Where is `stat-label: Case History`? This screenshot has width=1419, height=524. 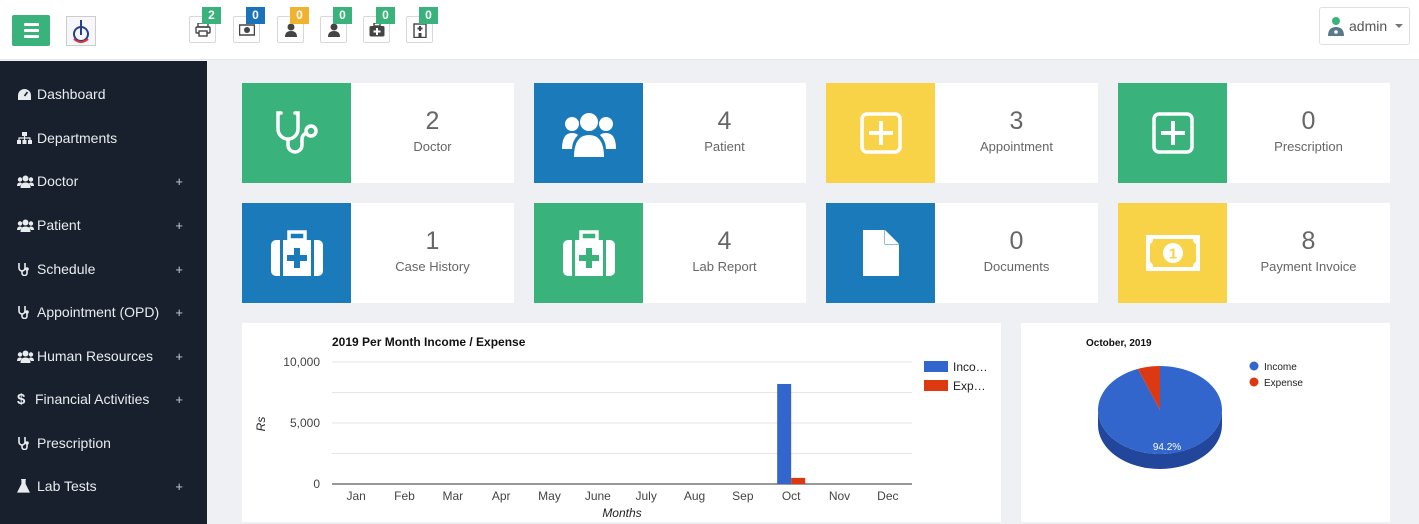
stat-label: Case History is located at coordinates (432, 266).